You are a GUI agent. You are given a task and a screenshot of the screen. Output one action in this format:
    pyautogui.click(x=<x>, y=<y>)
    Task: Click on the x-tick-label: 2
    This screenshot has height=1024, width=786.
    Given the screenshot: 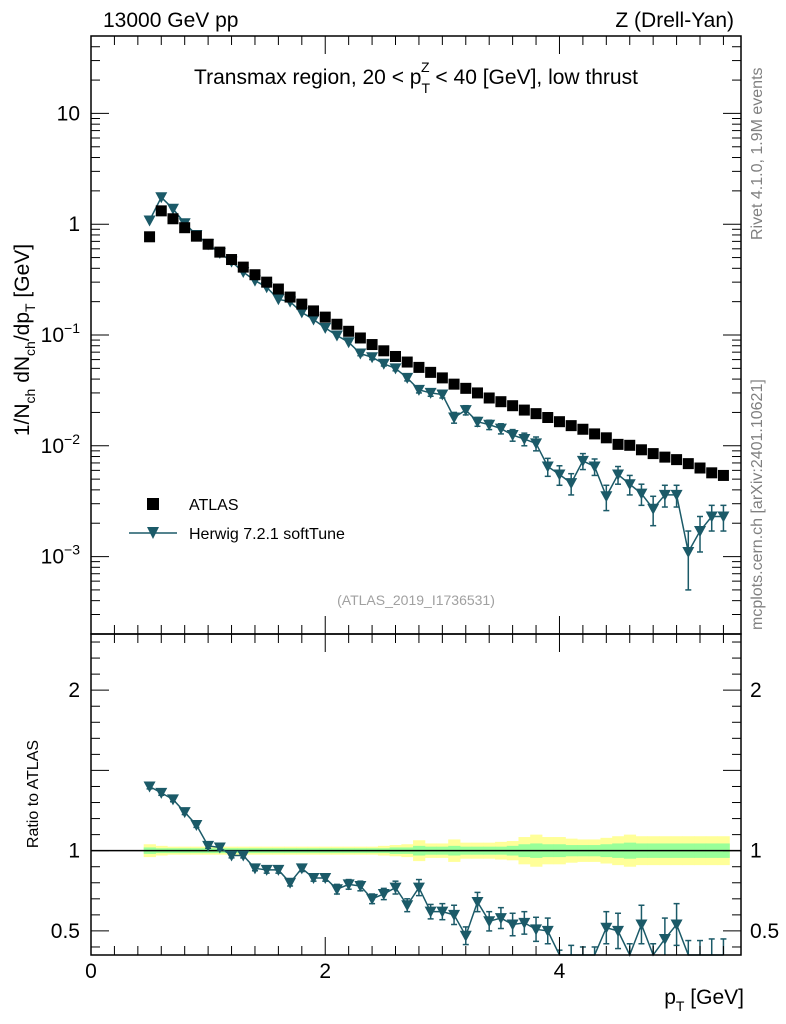 What is the action you would take?
    pyautogui.click(x=325, y=971)
    